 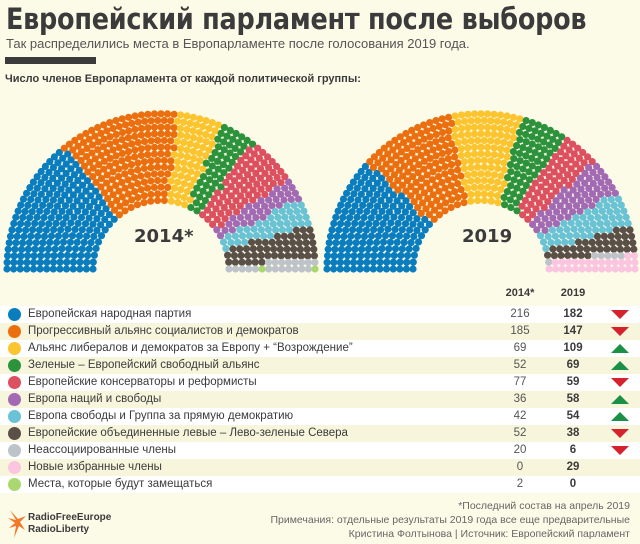 I want to click on legend-swatch, so click(x=14, y=399).